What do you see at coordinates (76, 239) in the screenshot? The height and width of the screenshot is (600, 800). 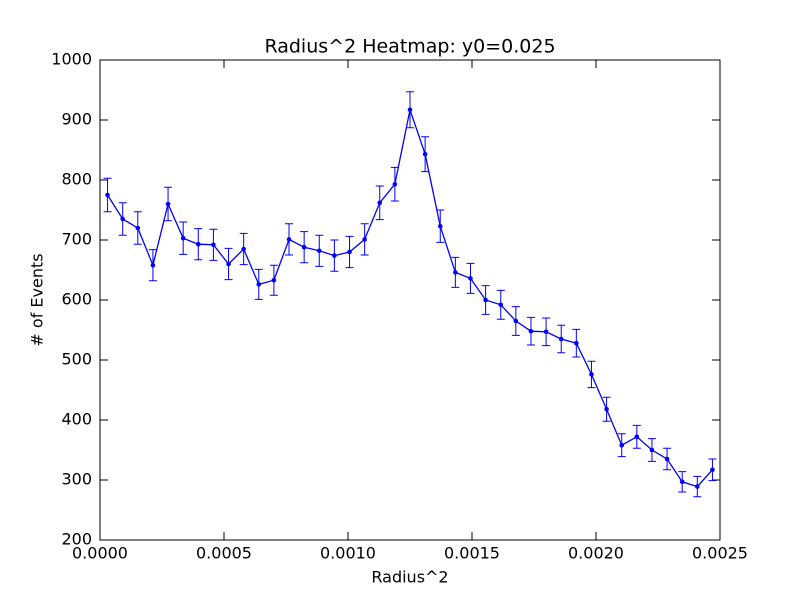 I see `y-tick-label: 700` at bounding box center [76, 239].